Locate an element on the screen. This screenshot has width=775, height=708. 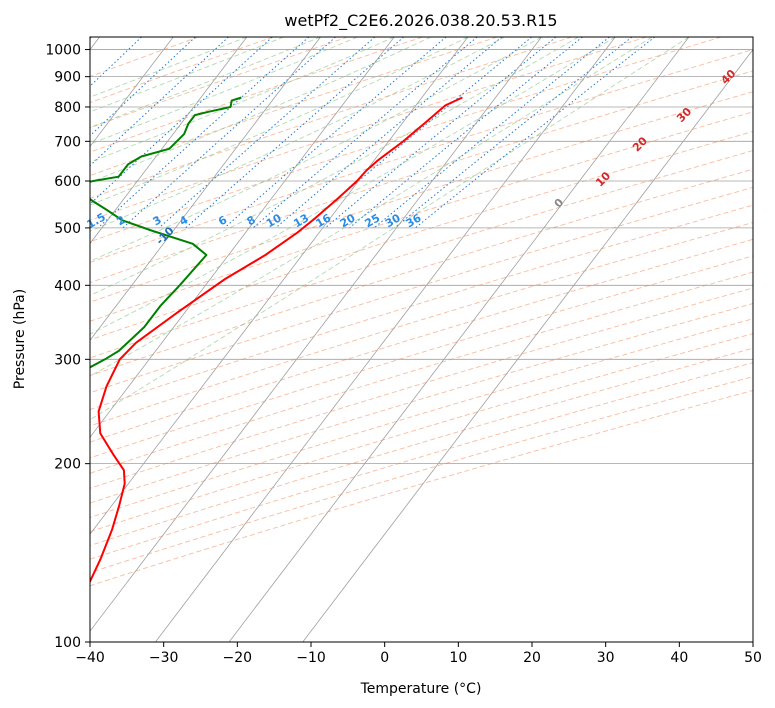
dewpoint-line is located at coordinates (166, 232).